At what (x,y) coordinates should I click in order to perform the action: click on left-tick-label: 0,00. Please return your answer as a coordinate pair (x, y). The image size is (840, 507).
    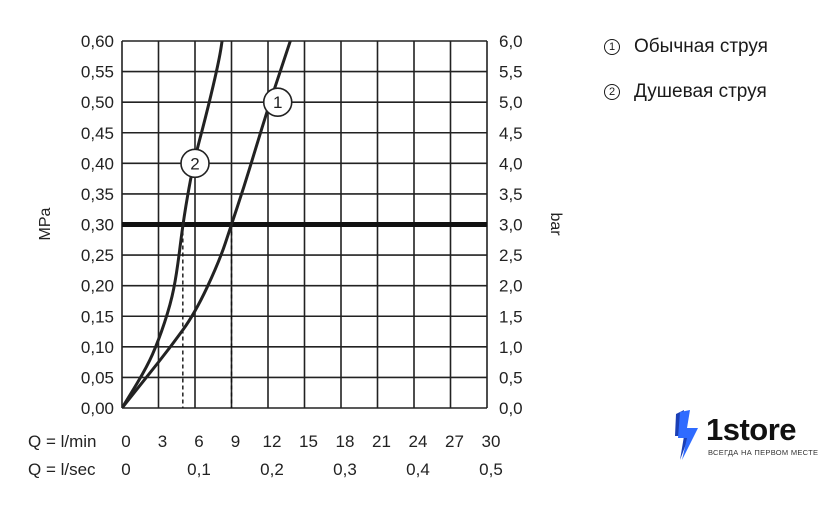
    Looking at the image, I should click on (97, 408).